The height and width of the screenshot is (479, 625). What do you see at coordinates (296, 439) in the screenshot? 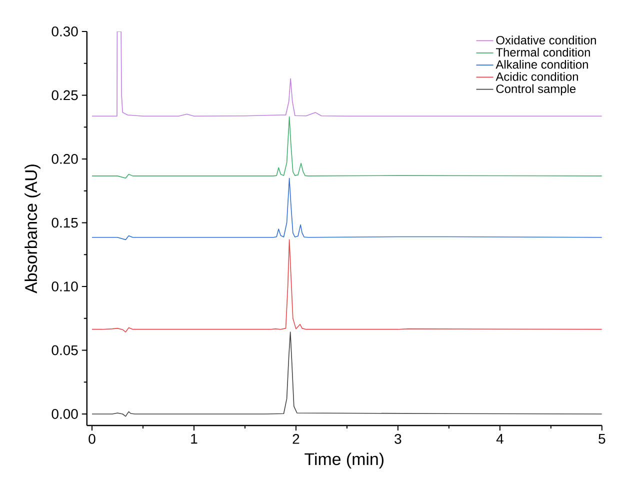
I see `x-tick-label: 2` at bounding box center [296, 439].